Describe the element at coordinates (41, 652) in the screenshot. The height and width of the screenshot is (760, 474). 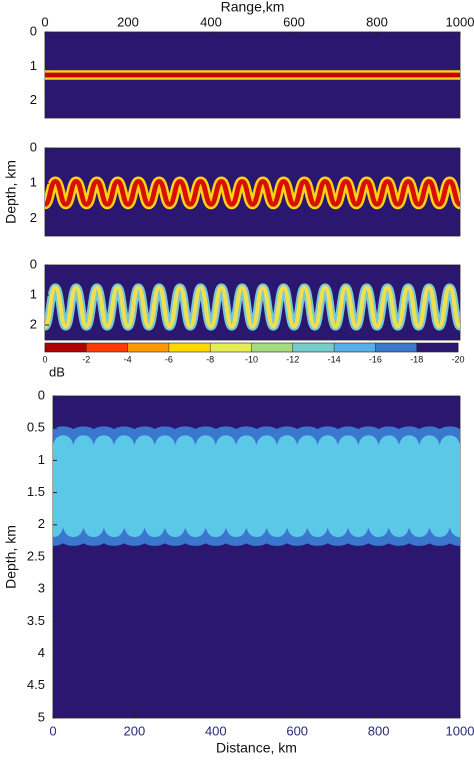
I see `y-tick-label: 4` at that location.